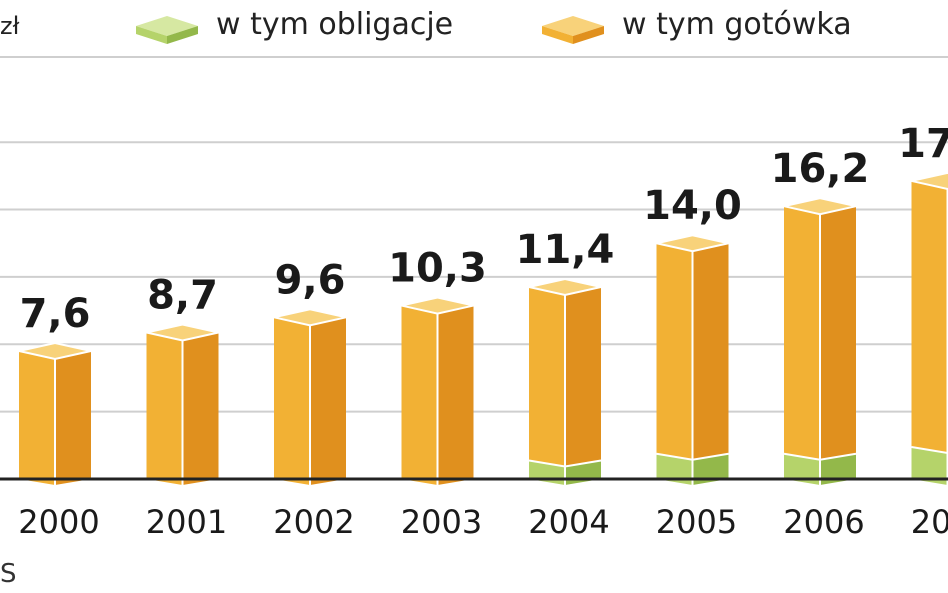  What do you see at coordinates (696, 522) in the screenshot?
I see `x-tick-label: 2005` at bounding box center [696, 522].